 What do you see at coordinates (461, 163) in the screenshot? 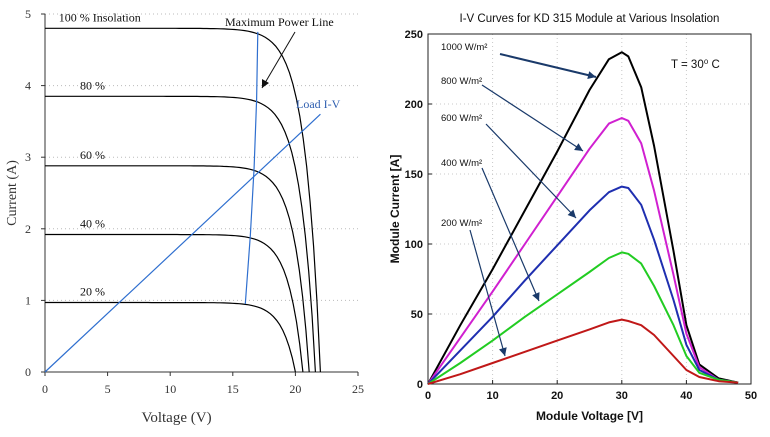
I see `series-label: 400 W/m²` at bounding box center [461, 163].